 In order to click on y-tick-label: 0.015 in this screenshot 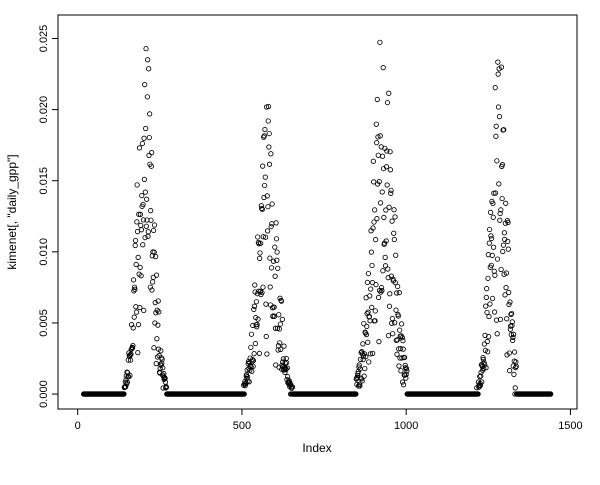, I will do `click(44, 181)`.